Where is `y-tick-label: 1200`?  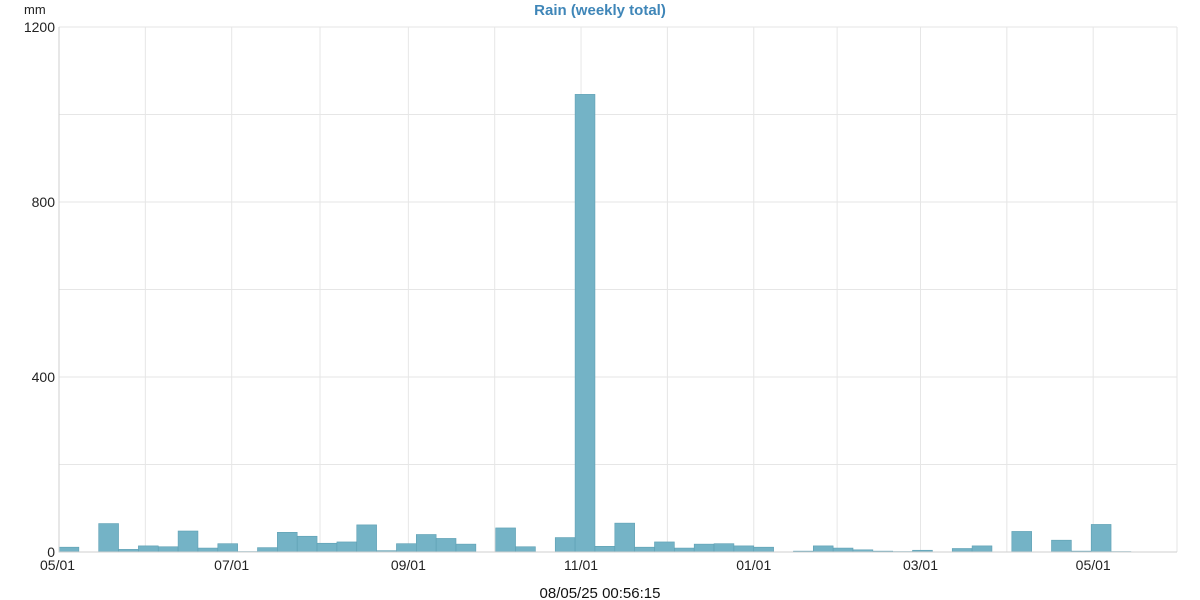
y-tick-label: 1200 is located at coordinates (39, 27).